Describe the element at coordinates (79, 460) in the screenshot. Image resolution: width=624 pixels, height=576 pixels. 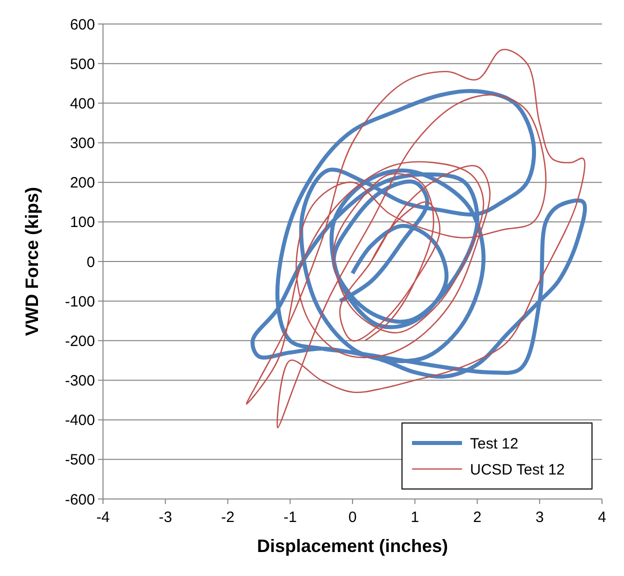
I see `y-tick-label: -500` at that location.